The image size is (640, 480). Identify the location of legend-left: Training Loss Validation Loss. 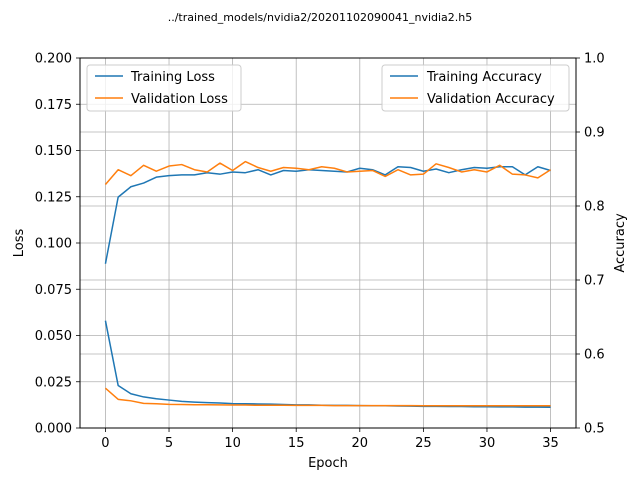
(164, 88).